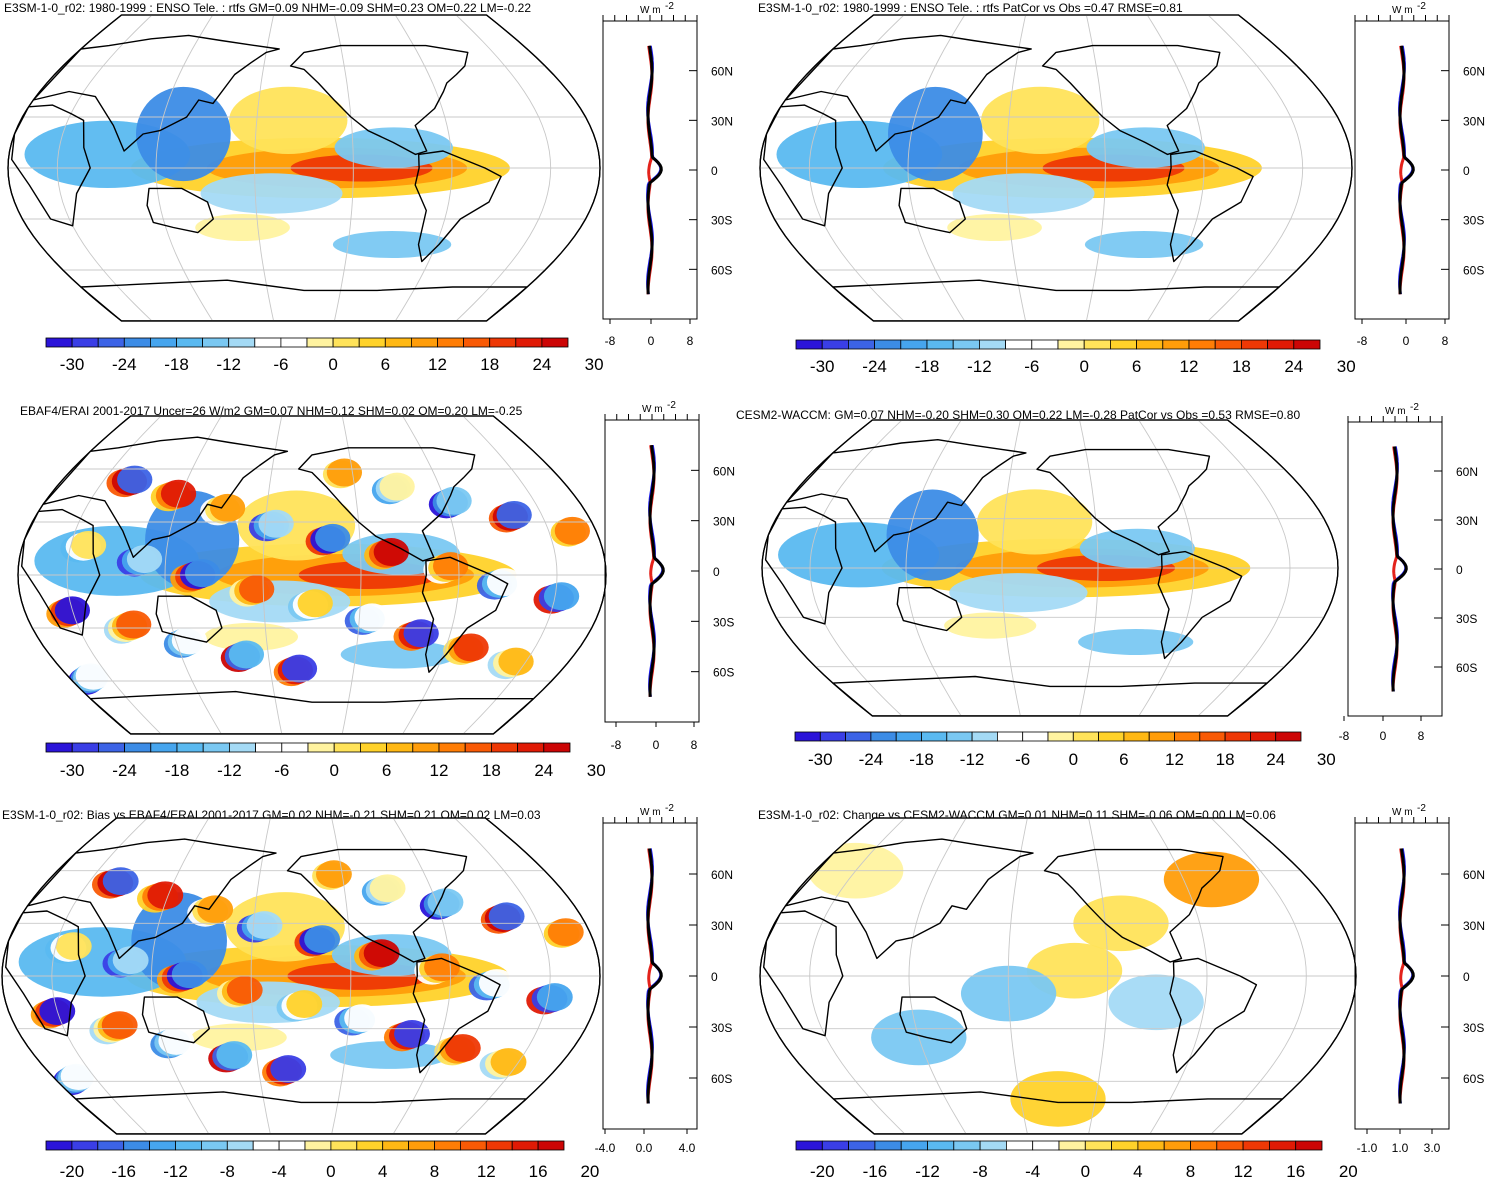 This screenshot has height=1180, width=1498. I want to click on coastline-namerica, so click(1131, 100).